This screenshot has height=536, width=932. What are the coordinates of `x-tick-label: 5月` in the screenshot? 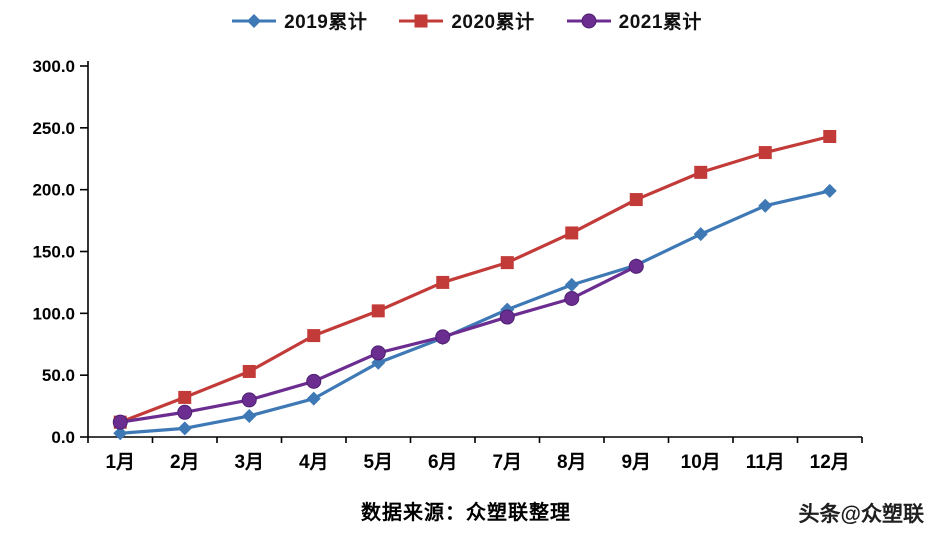 It's located at (378, 462).